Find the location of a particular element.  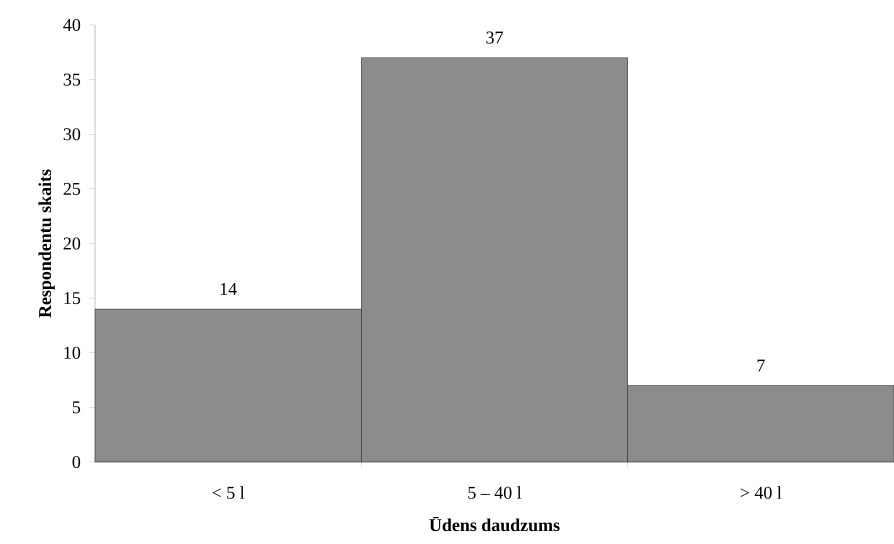

y-tick-label: 10 is located at coordinates (72, 352).